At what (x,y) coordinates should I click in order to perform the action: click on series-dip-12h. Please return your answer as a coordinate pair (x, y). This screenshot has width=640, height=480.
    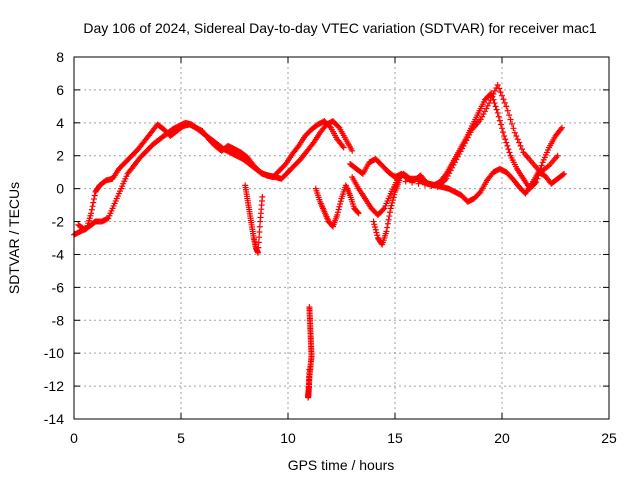
    Looking at the image, I should click on (337, 206).